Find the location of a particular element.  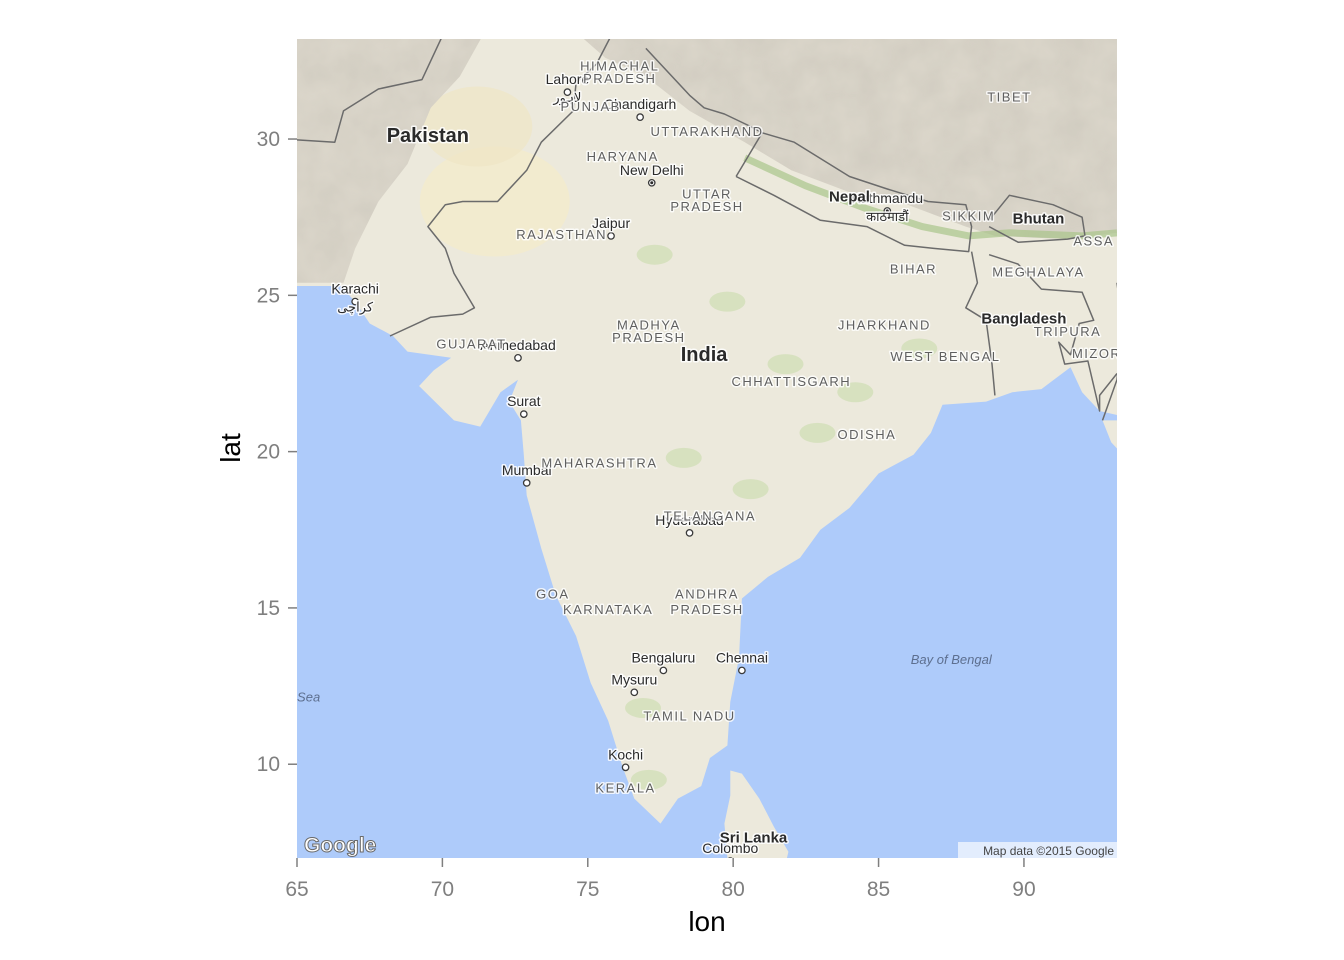

city-hyderabad: Hyderabad is located at coordinates (689, 523).